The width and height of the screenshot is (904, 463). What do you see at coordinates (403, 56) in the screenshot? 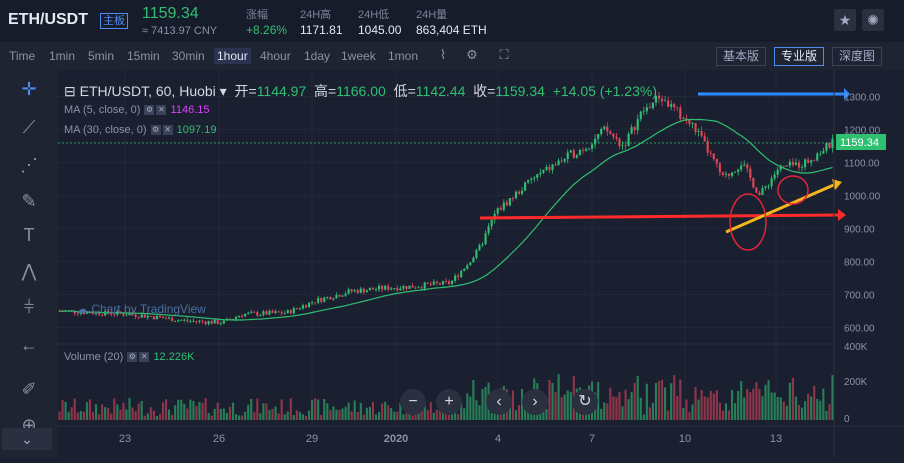
I see `interval-1mon: 1mon` at bounding box center [403, 56].